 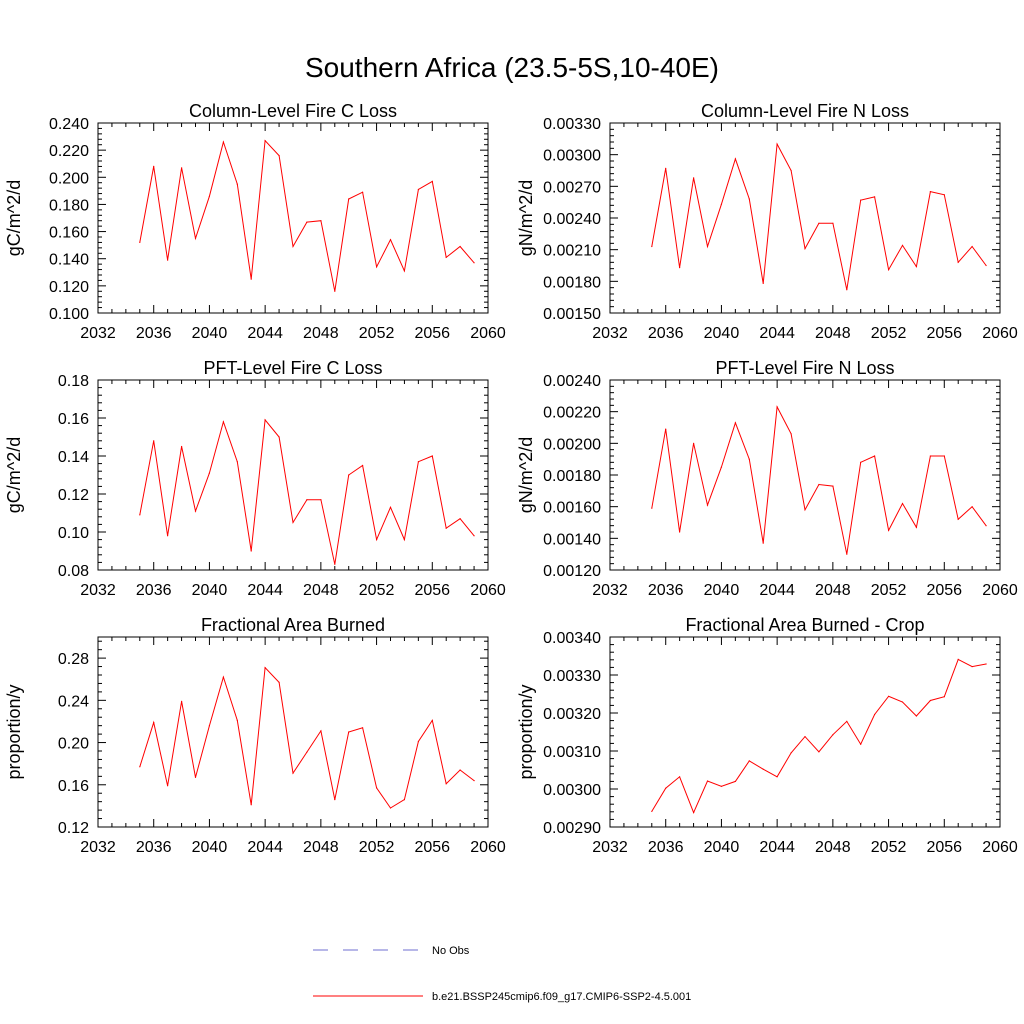 What do you see at coordinates (14, 218) in the screenshot?
I see `y-axis-label: gC/m^2/d` at bounding box center [14, 218].